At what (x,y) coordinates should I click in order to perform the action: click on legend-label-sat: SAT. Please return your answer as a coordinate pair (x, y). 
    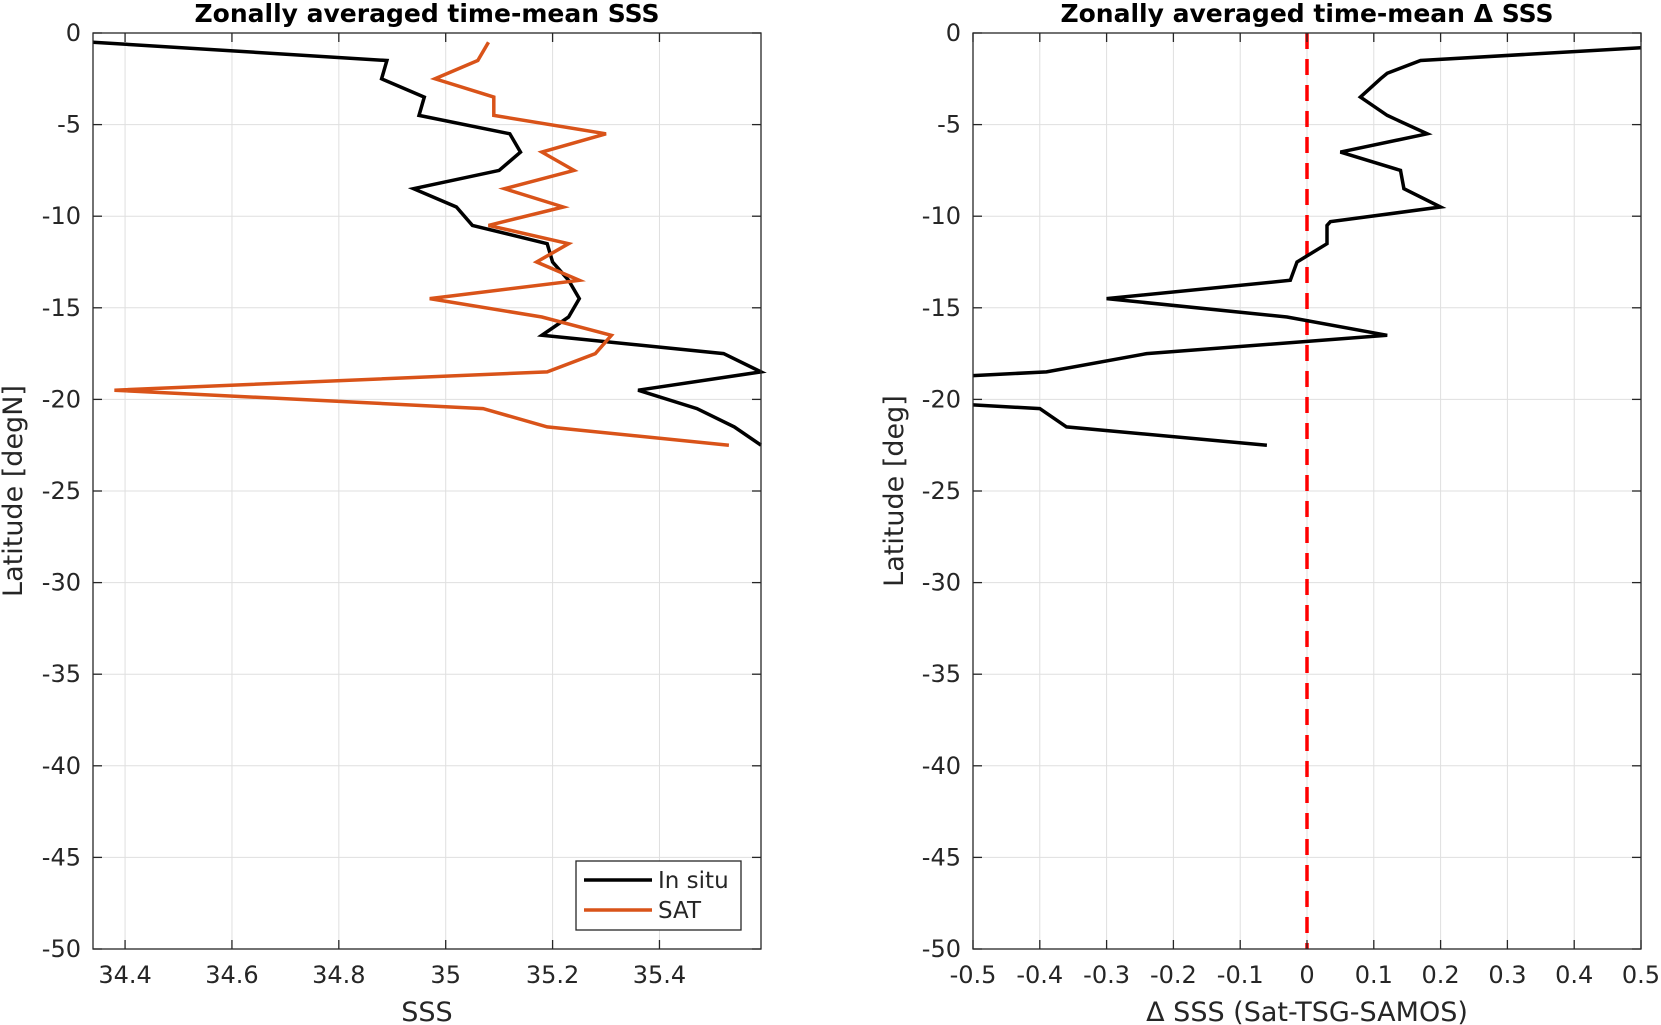
    Looking at the image, I should click on (680, 911).